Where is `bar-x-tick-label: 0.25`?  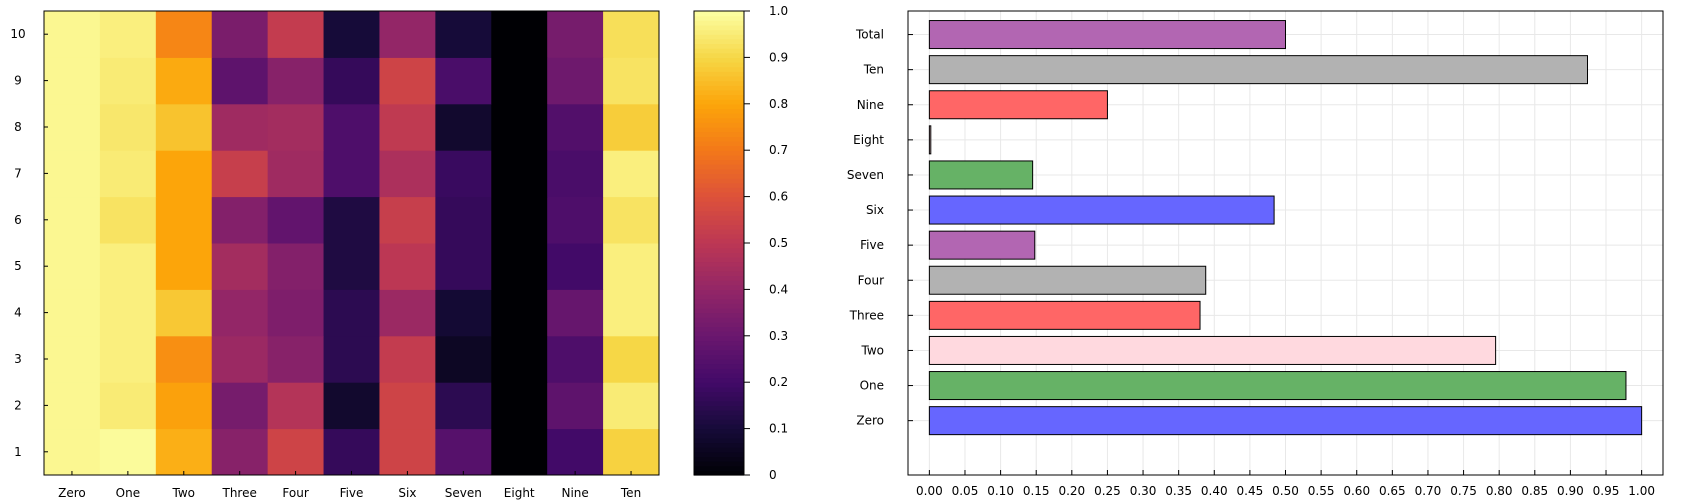 bar-x-tick-label: 0.25 is located at coordinates (1107, 491).